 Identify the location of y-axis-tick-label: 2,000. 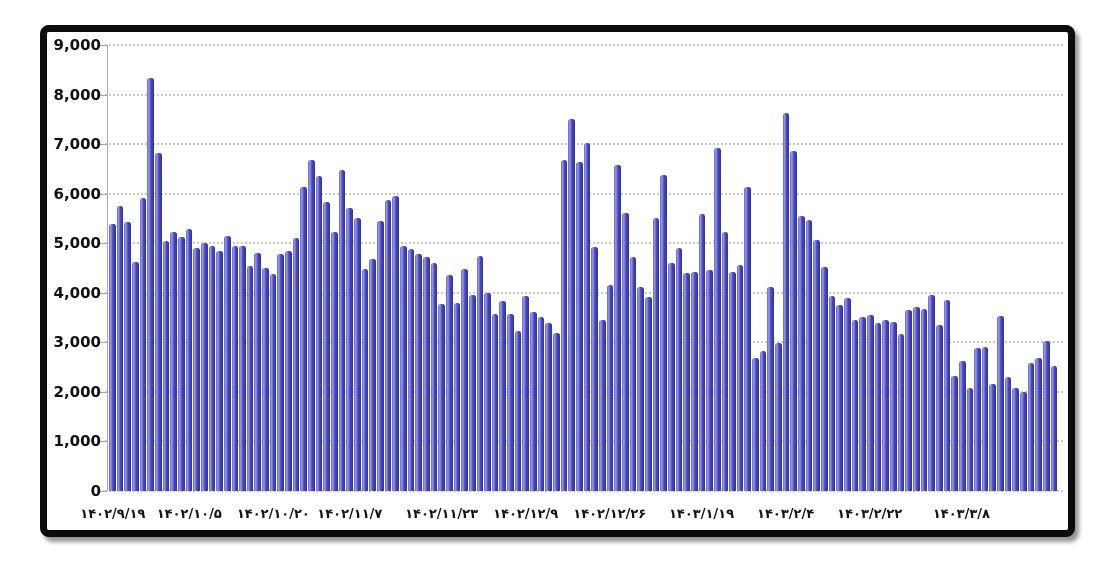
(77, 391).